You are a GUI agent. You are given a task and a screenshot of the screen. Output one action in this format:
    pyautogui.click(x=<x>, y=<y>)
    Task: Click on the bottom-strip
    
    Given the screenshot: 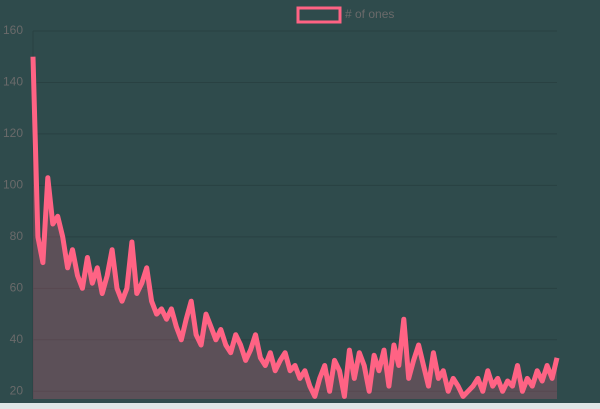 What is the action you would take?
    pyautogui.click(x=300, y=406)
    